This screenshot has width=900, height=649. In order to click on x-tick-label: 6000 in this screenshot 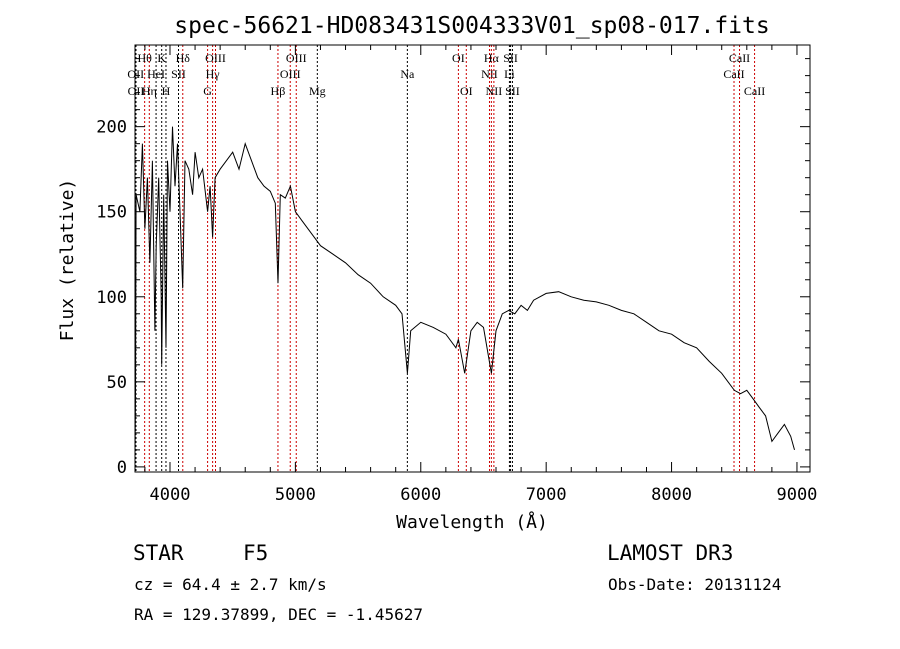, I will do `click(420, 495)`.